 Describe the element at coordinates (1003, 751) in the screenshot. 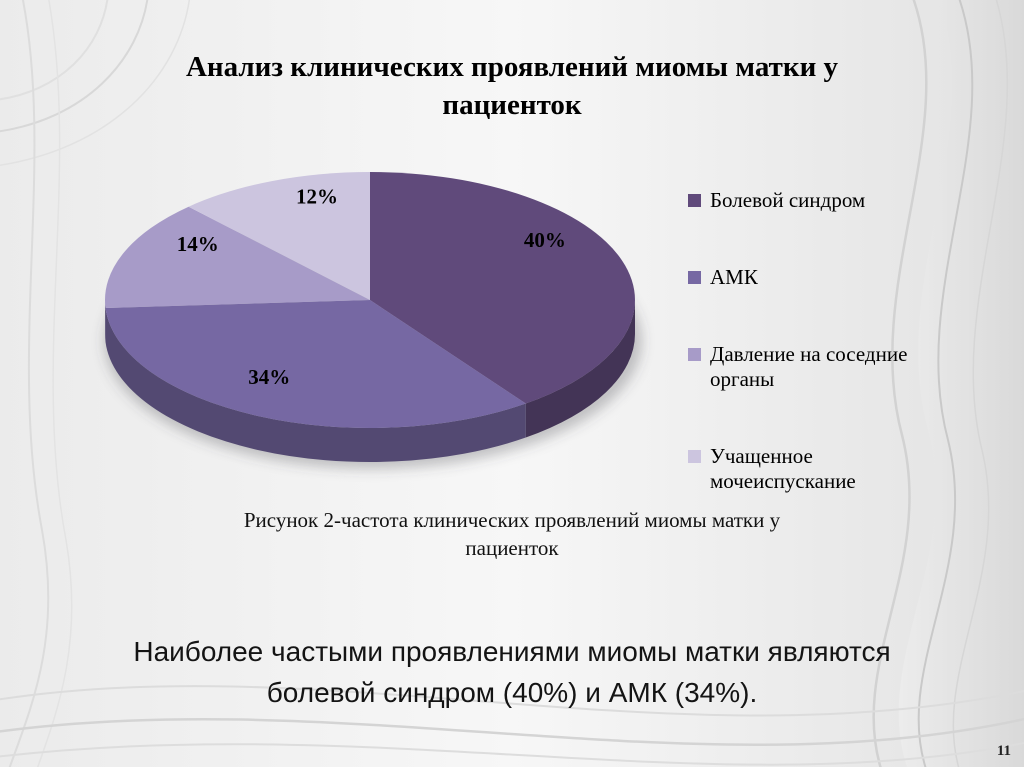

I see `page-number: 11` at that location.